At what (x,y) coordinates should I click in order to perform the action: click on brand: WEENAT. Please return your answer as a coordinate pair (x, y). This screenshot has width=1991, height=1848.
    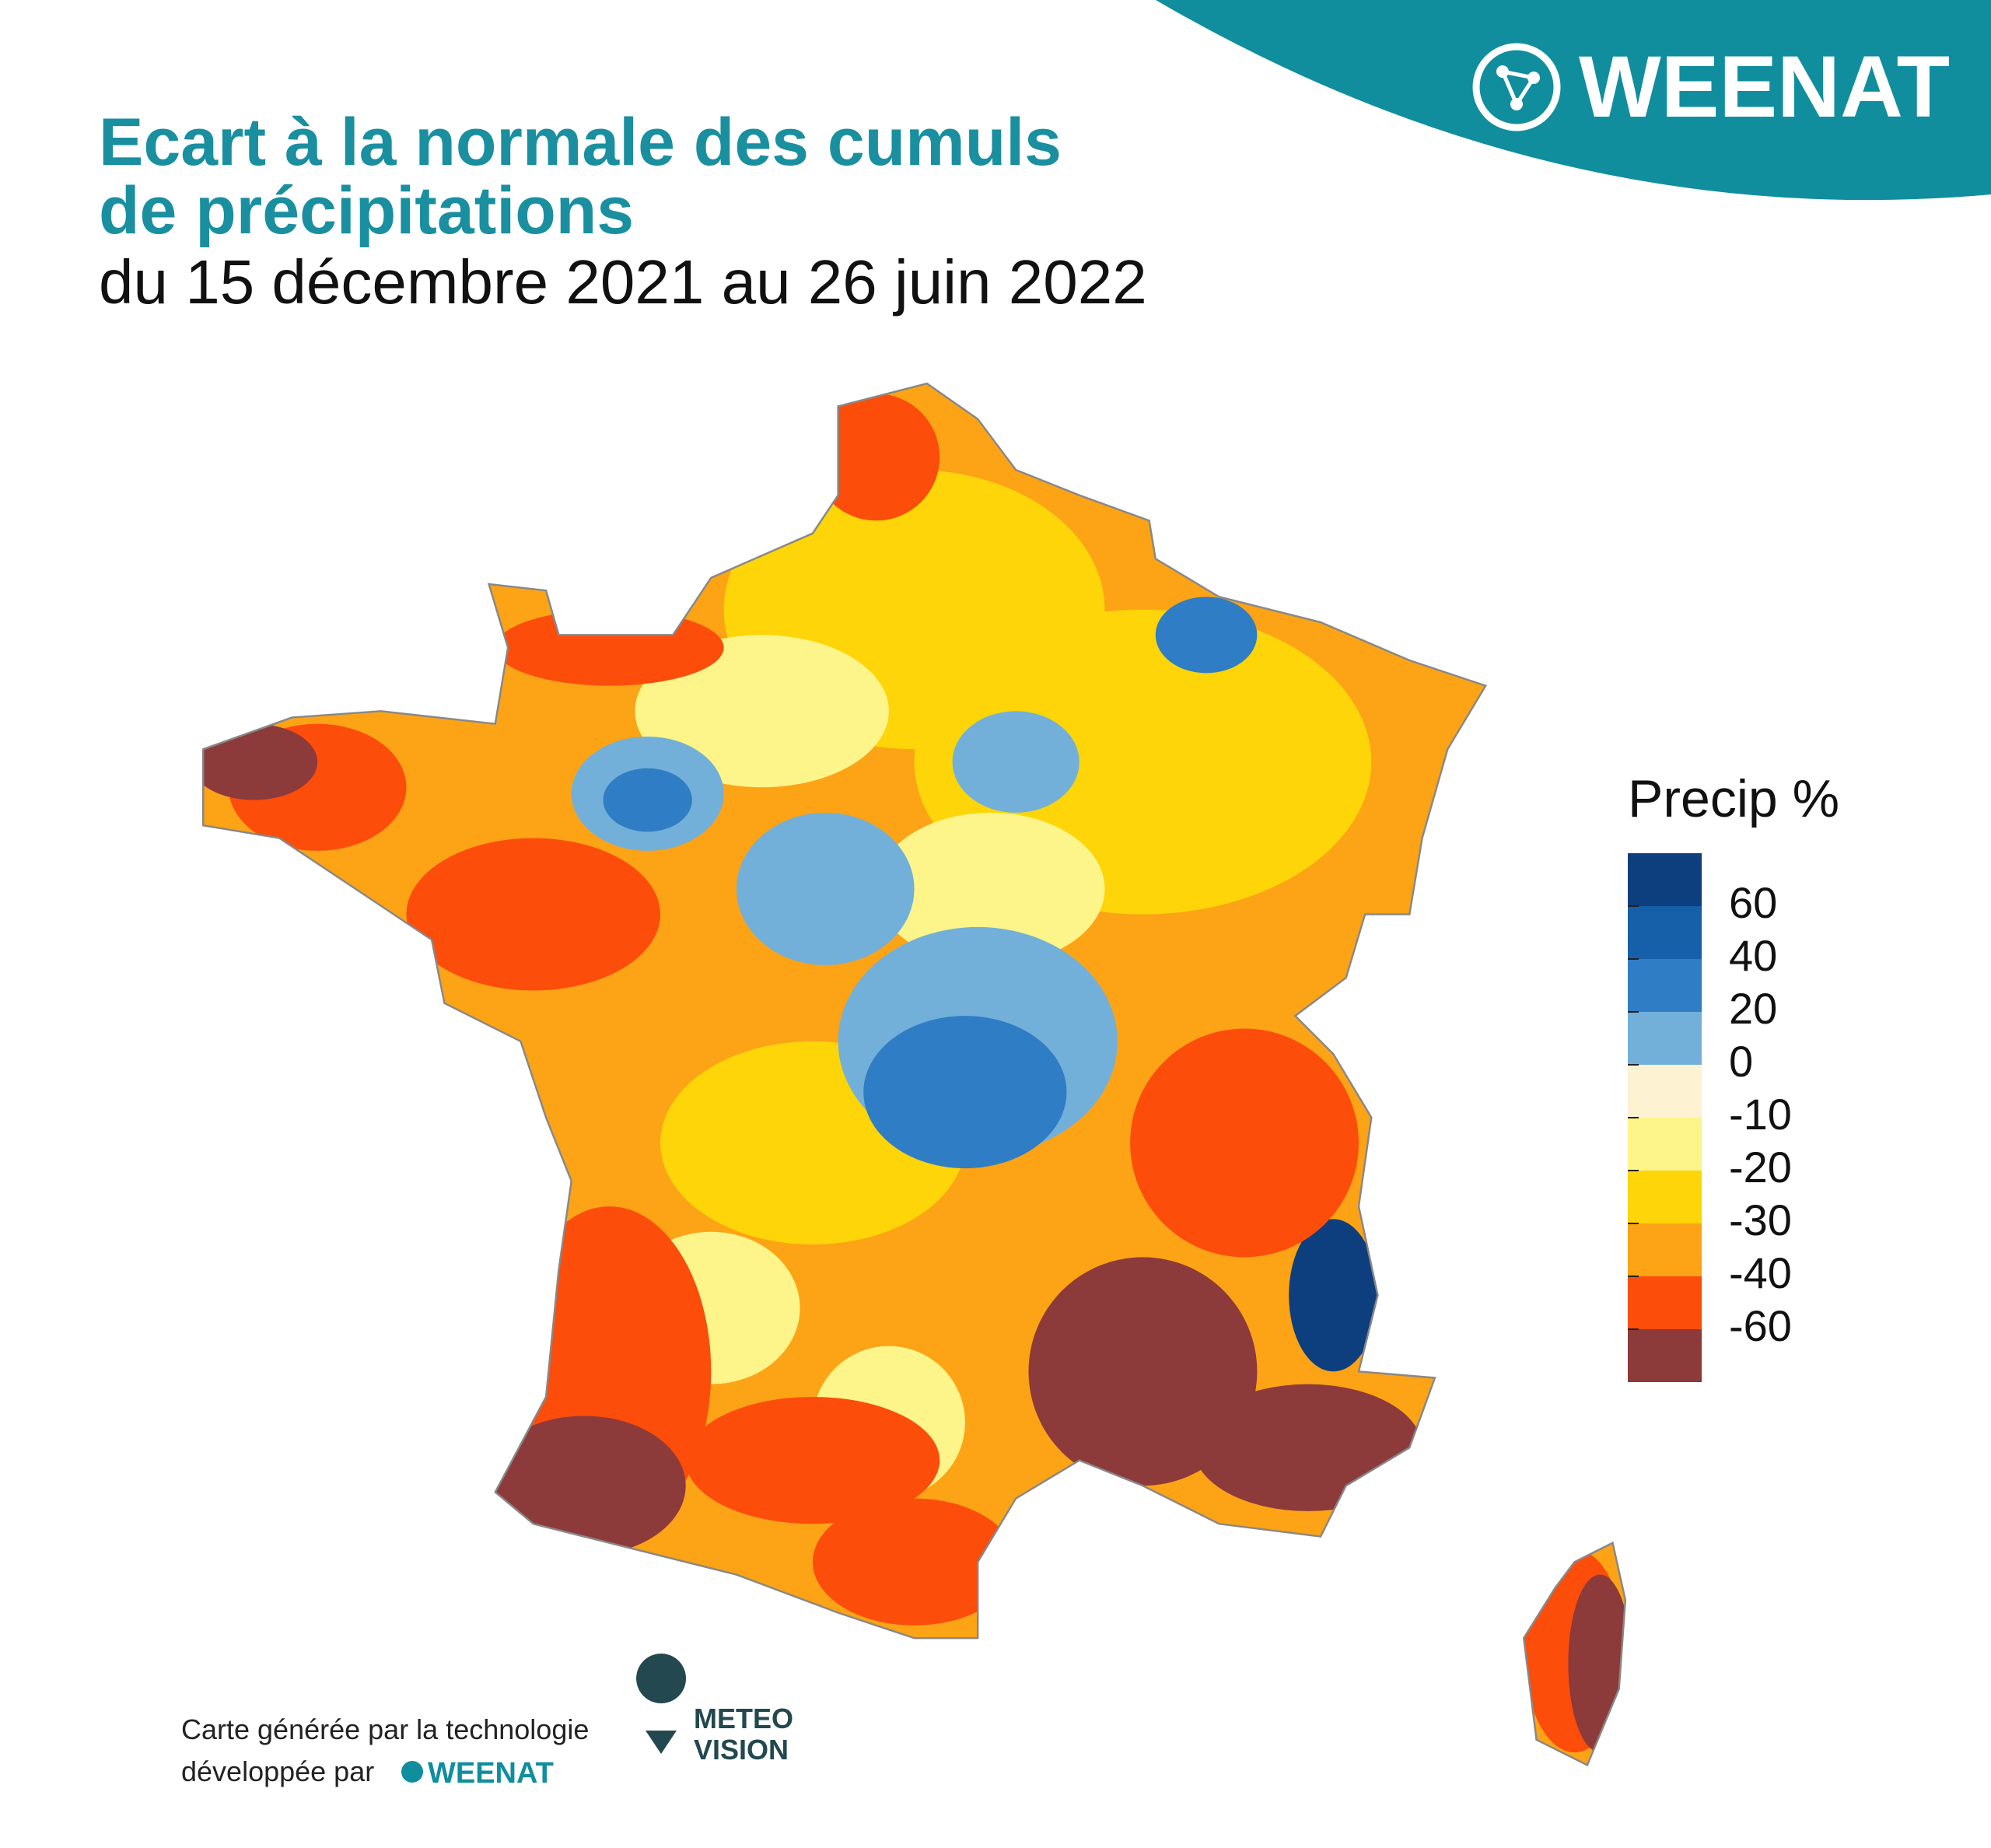
    Looking at the image, I should click on (1765, 87).